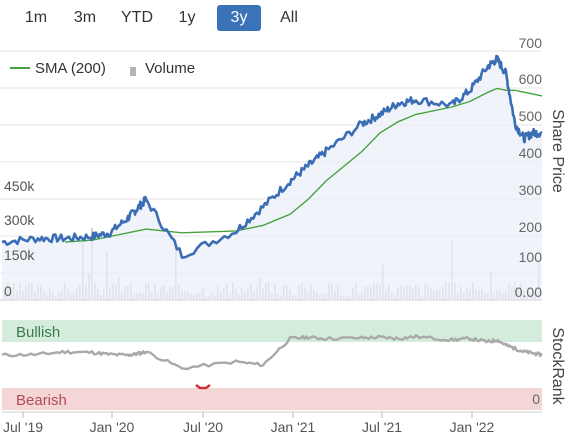 The width and height of the screenshot is (582, 436). What do you see at coordinates (531, 190) in the screenshot?
I see `price-tick-label: 300` at bounding box center [531, 190].